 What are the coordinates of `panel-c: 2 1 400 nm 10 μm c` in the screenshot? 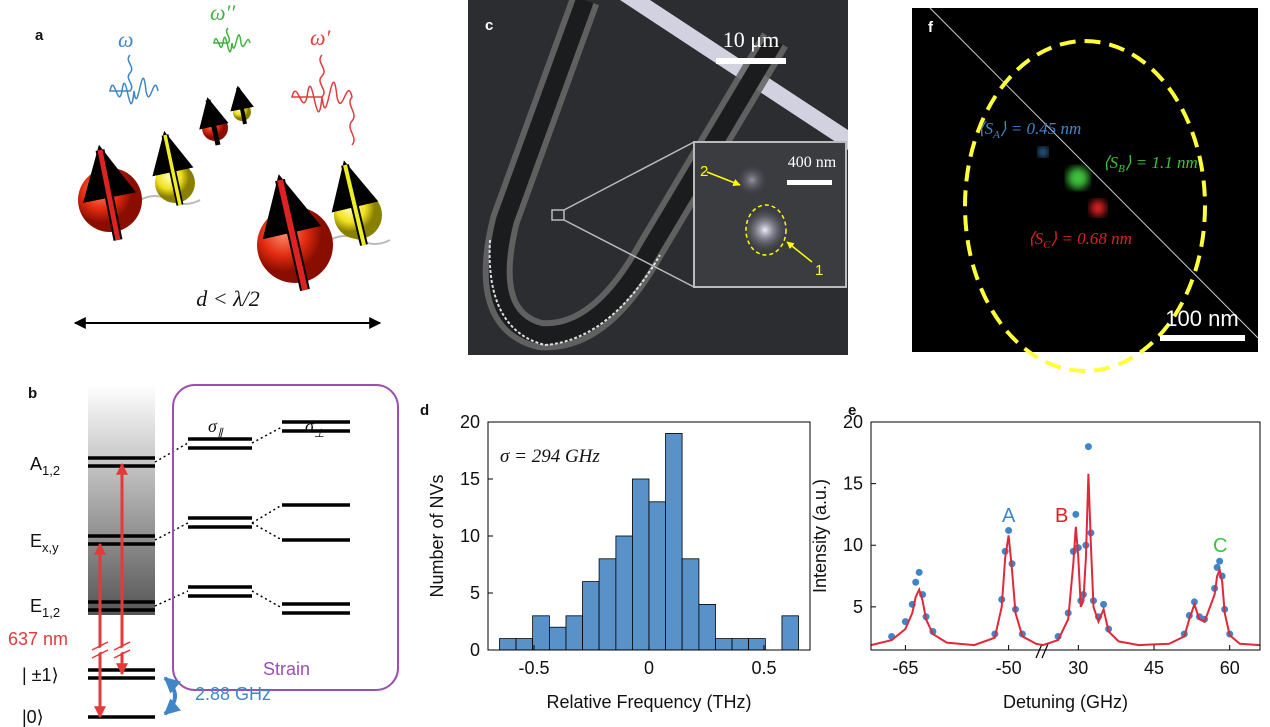 It's located at (658, 177).